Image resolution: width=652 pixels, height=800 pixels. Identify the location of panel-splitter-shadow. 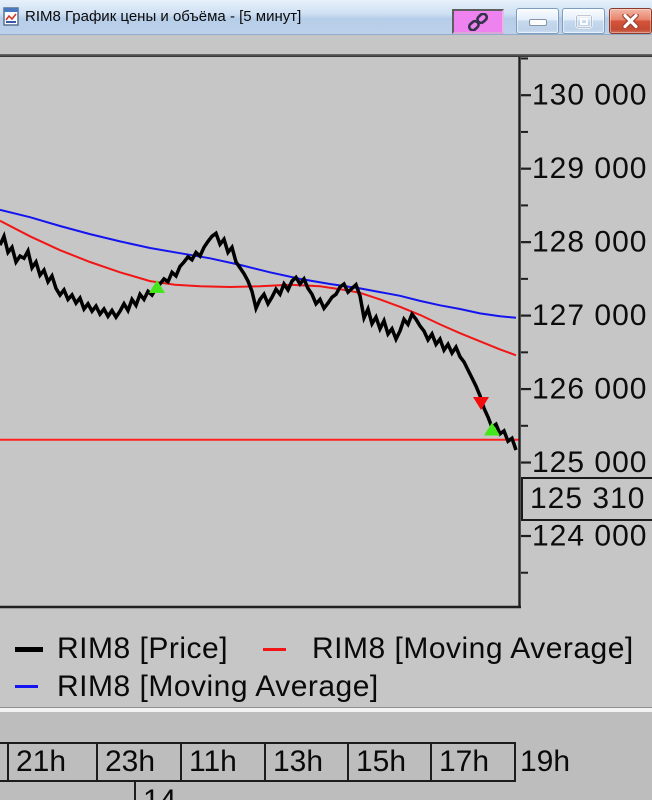
(326, 707).